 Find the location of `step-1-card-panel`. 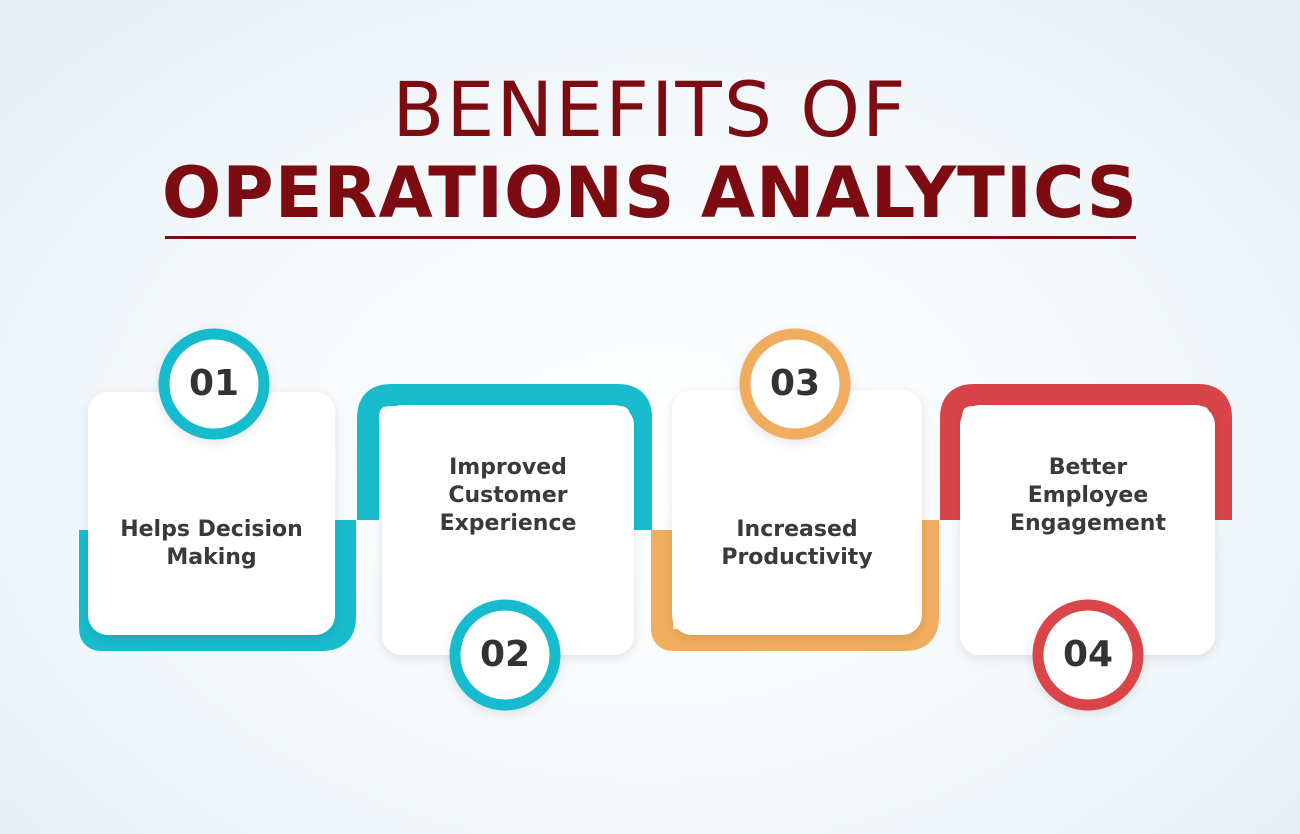

step-1-card-panel is located at coordinates (211, 513).